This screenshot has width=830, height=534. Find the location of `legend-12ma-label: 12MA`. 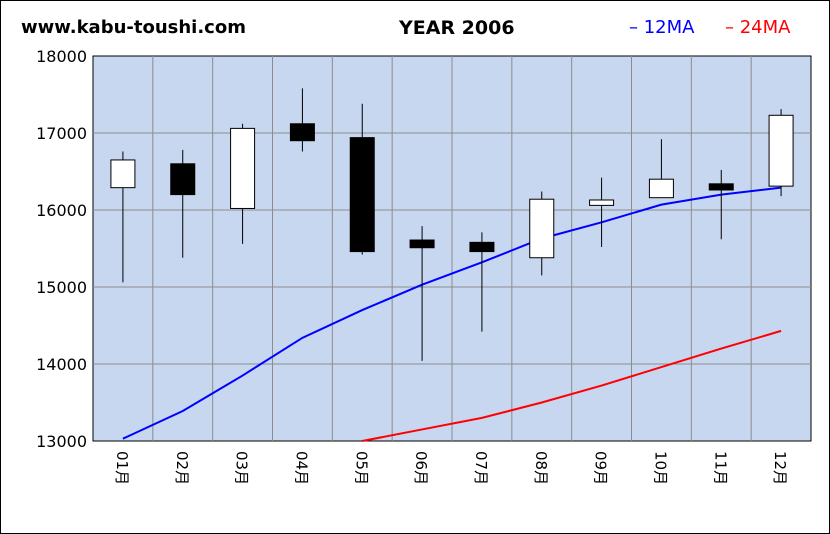

legend-12ma-label: 12MA is located at coordinates (669, 27).